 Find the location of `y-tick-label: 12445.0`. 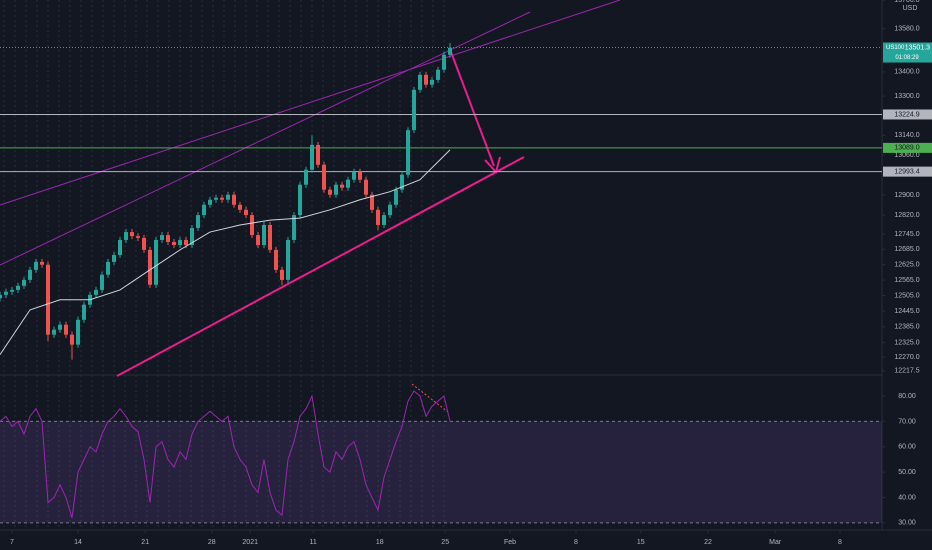

y-tick-label: 12445.0 is located at coordinates (906, 311).